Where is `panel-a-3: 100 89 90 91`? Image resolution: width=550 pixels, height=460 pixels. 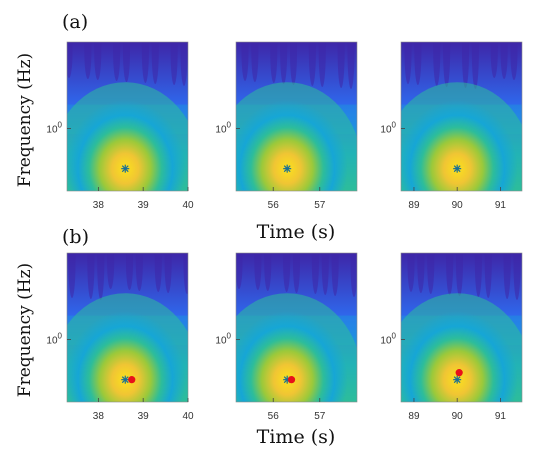
panel-a-3: 100 89 90 91 is located at coordinates (451, 126).